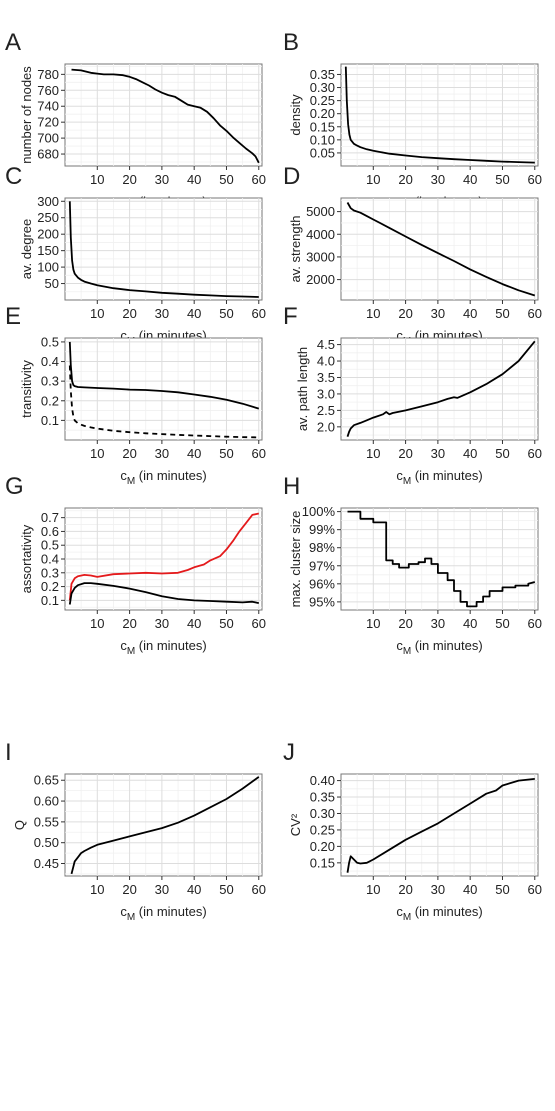 The width and height of the screenshot is (555, 1111). I want to click on panel-letter-f: F, so click(290, 316).